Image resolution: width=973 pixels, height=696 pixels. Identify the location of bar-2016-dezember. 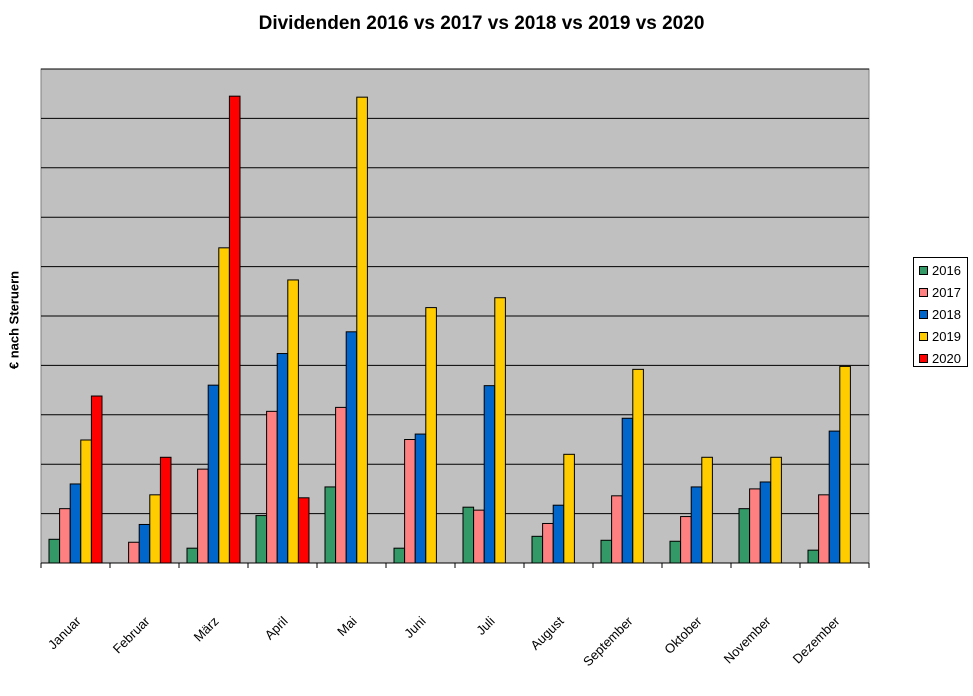
(813, 556).